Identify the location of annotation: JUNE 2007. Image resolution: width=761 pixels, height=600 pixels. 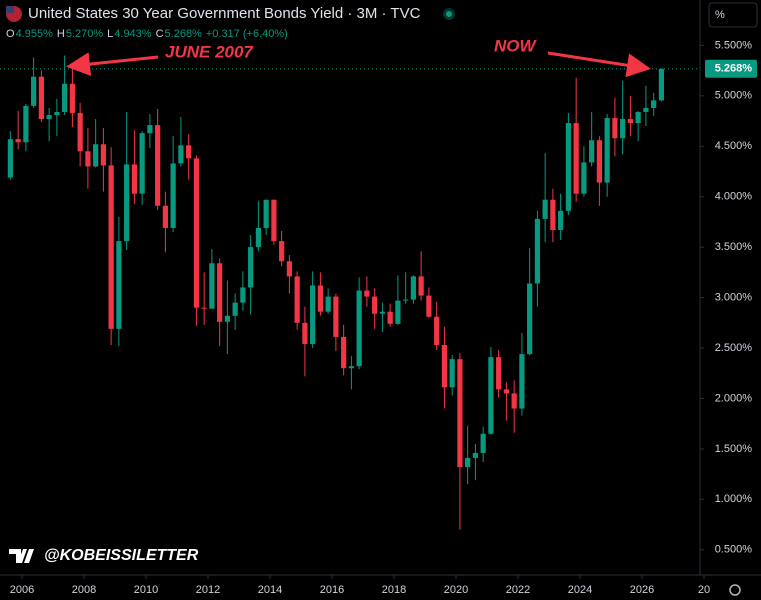
(209, 51).